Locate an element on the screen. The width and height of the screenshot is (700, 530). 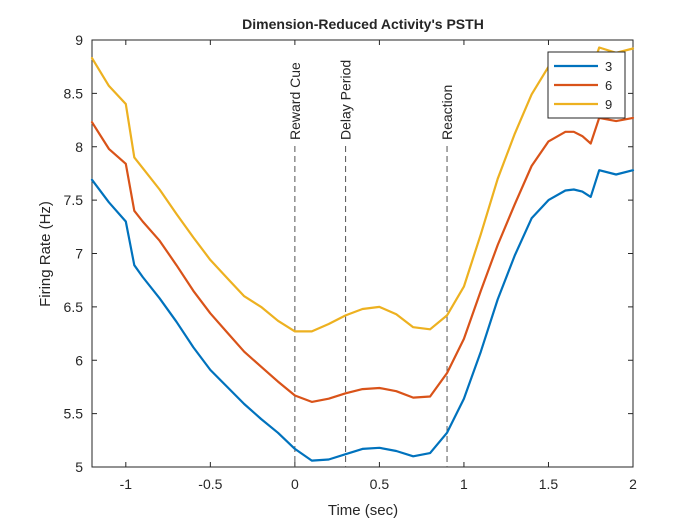
y-tick-label: 9 is located at coordinates (79, 40).